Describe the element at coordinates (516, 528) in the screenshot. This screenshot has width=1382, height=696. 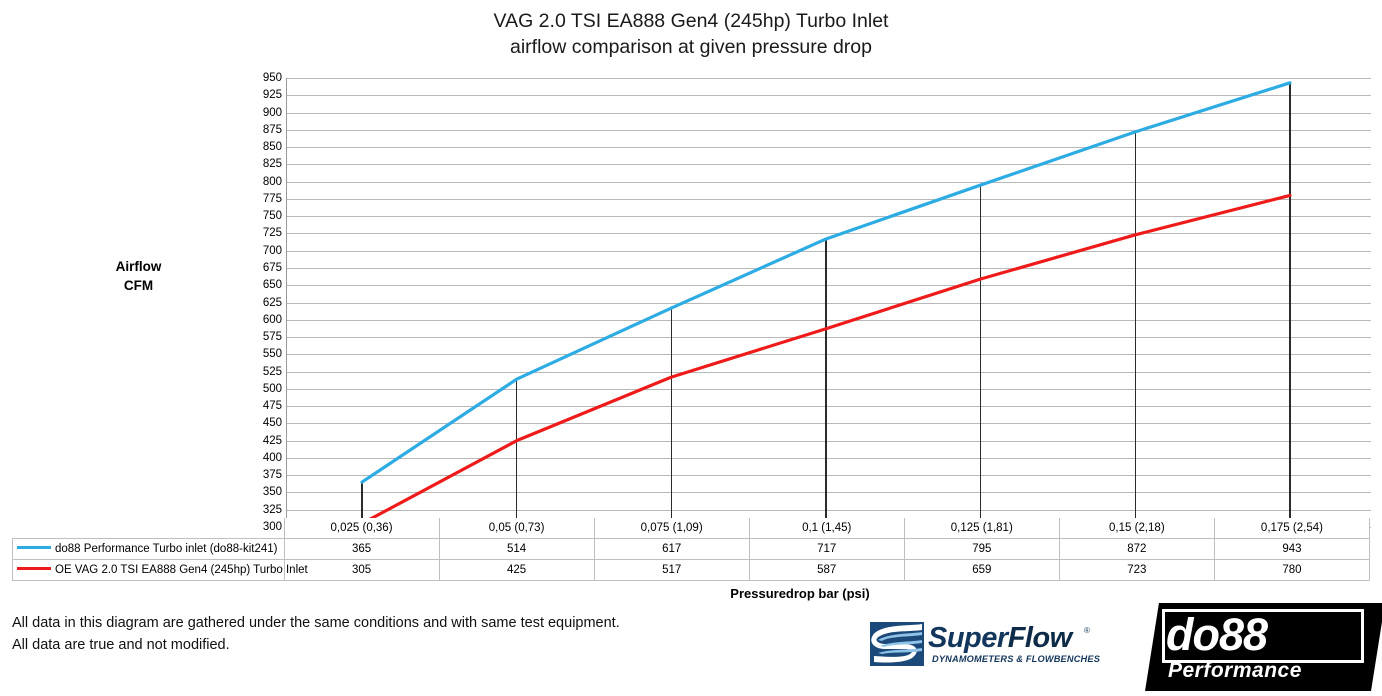
I see `table-cell: 0,05 (0,73)` at that location.